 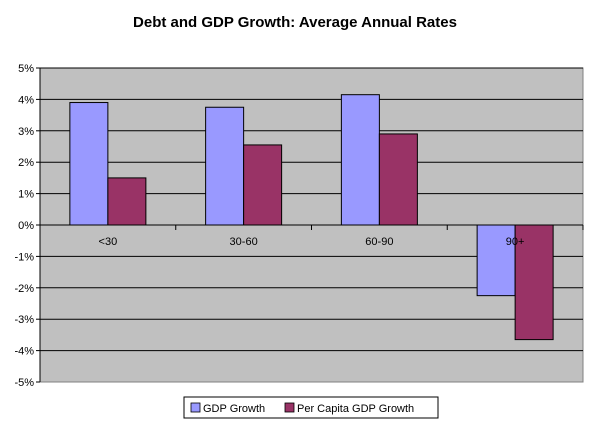 What do you see at coordinates (24, 289) in the screenshot?
I see `y-tick-label: -2%` at bounding box center [24, 289].